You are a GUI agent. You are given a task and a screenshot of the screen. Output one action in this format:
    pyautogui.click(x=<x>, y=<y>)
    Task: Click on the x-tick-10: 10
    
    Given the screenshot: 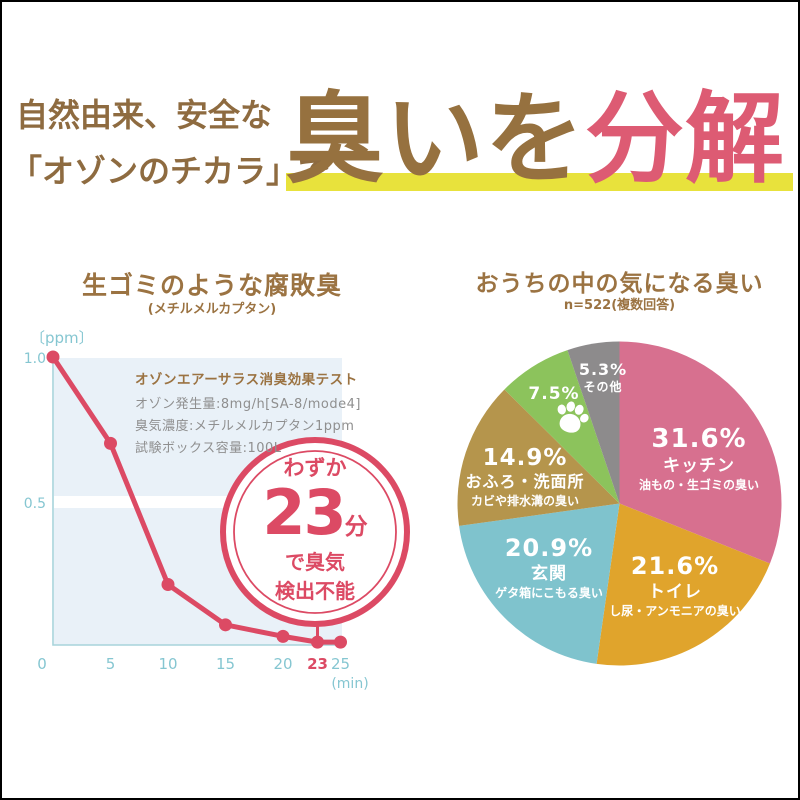 What is the action you would take?
    pyautogui.click(x=167, y=664)
    